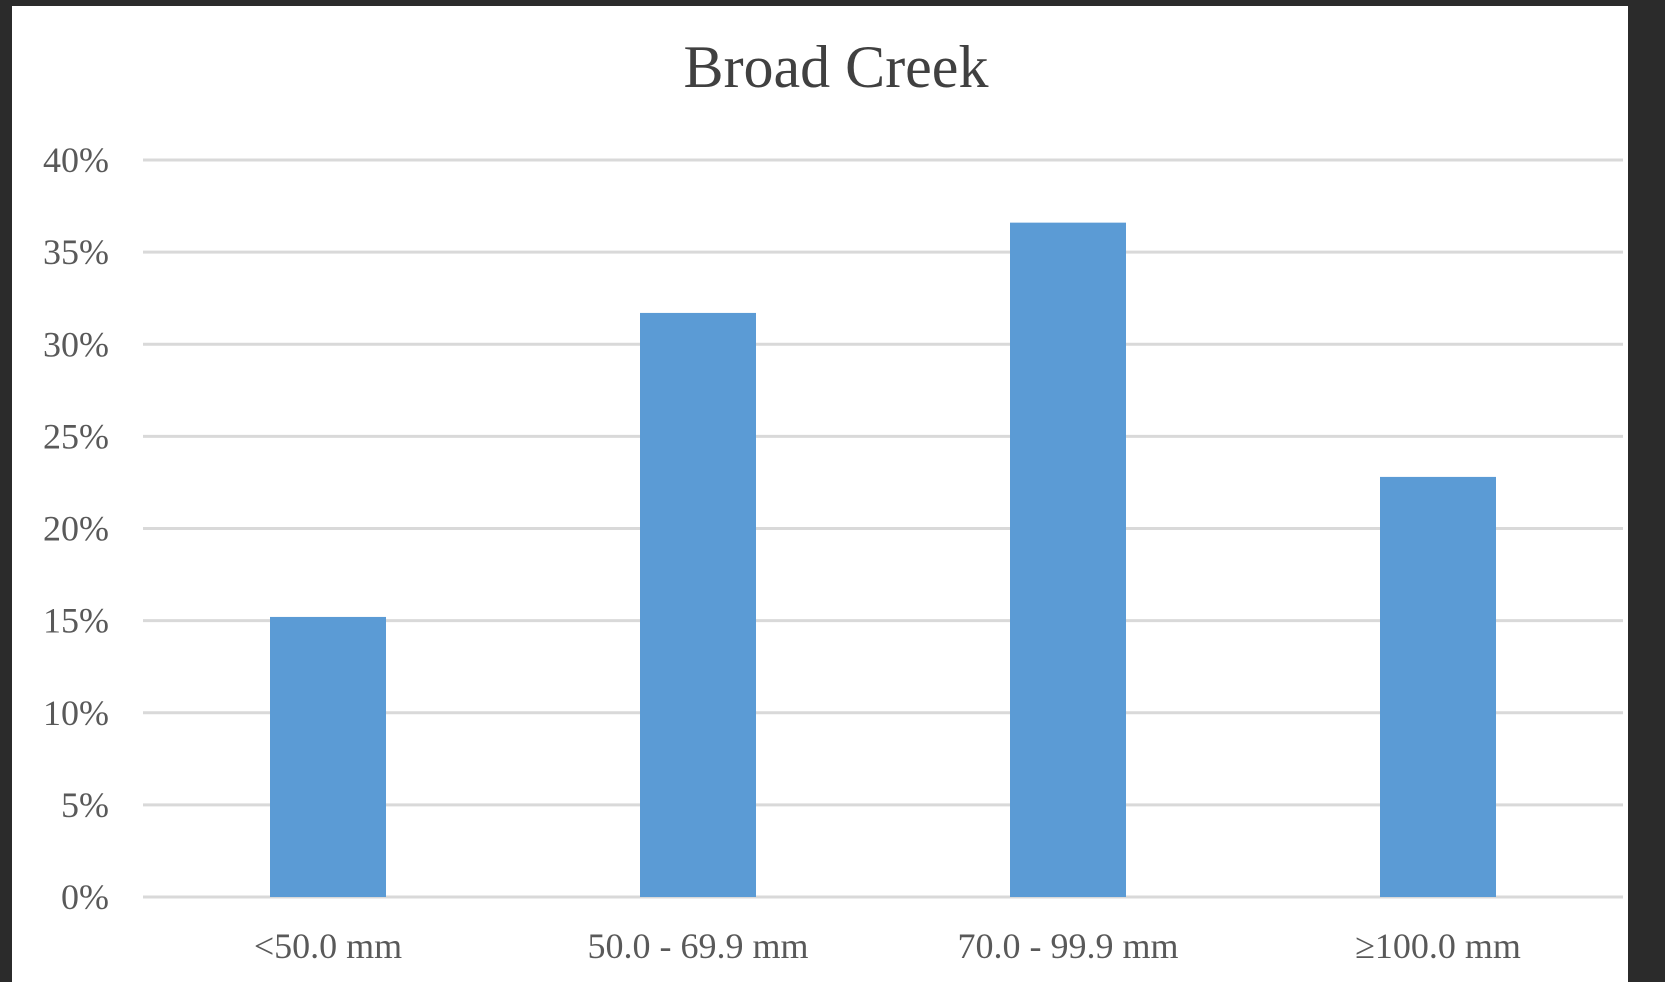 This screenshot has width=1665, height=982. Describe the element at coordinates (85, 897) in the screenshot. I see `y-tick-label: 0%` at that location.